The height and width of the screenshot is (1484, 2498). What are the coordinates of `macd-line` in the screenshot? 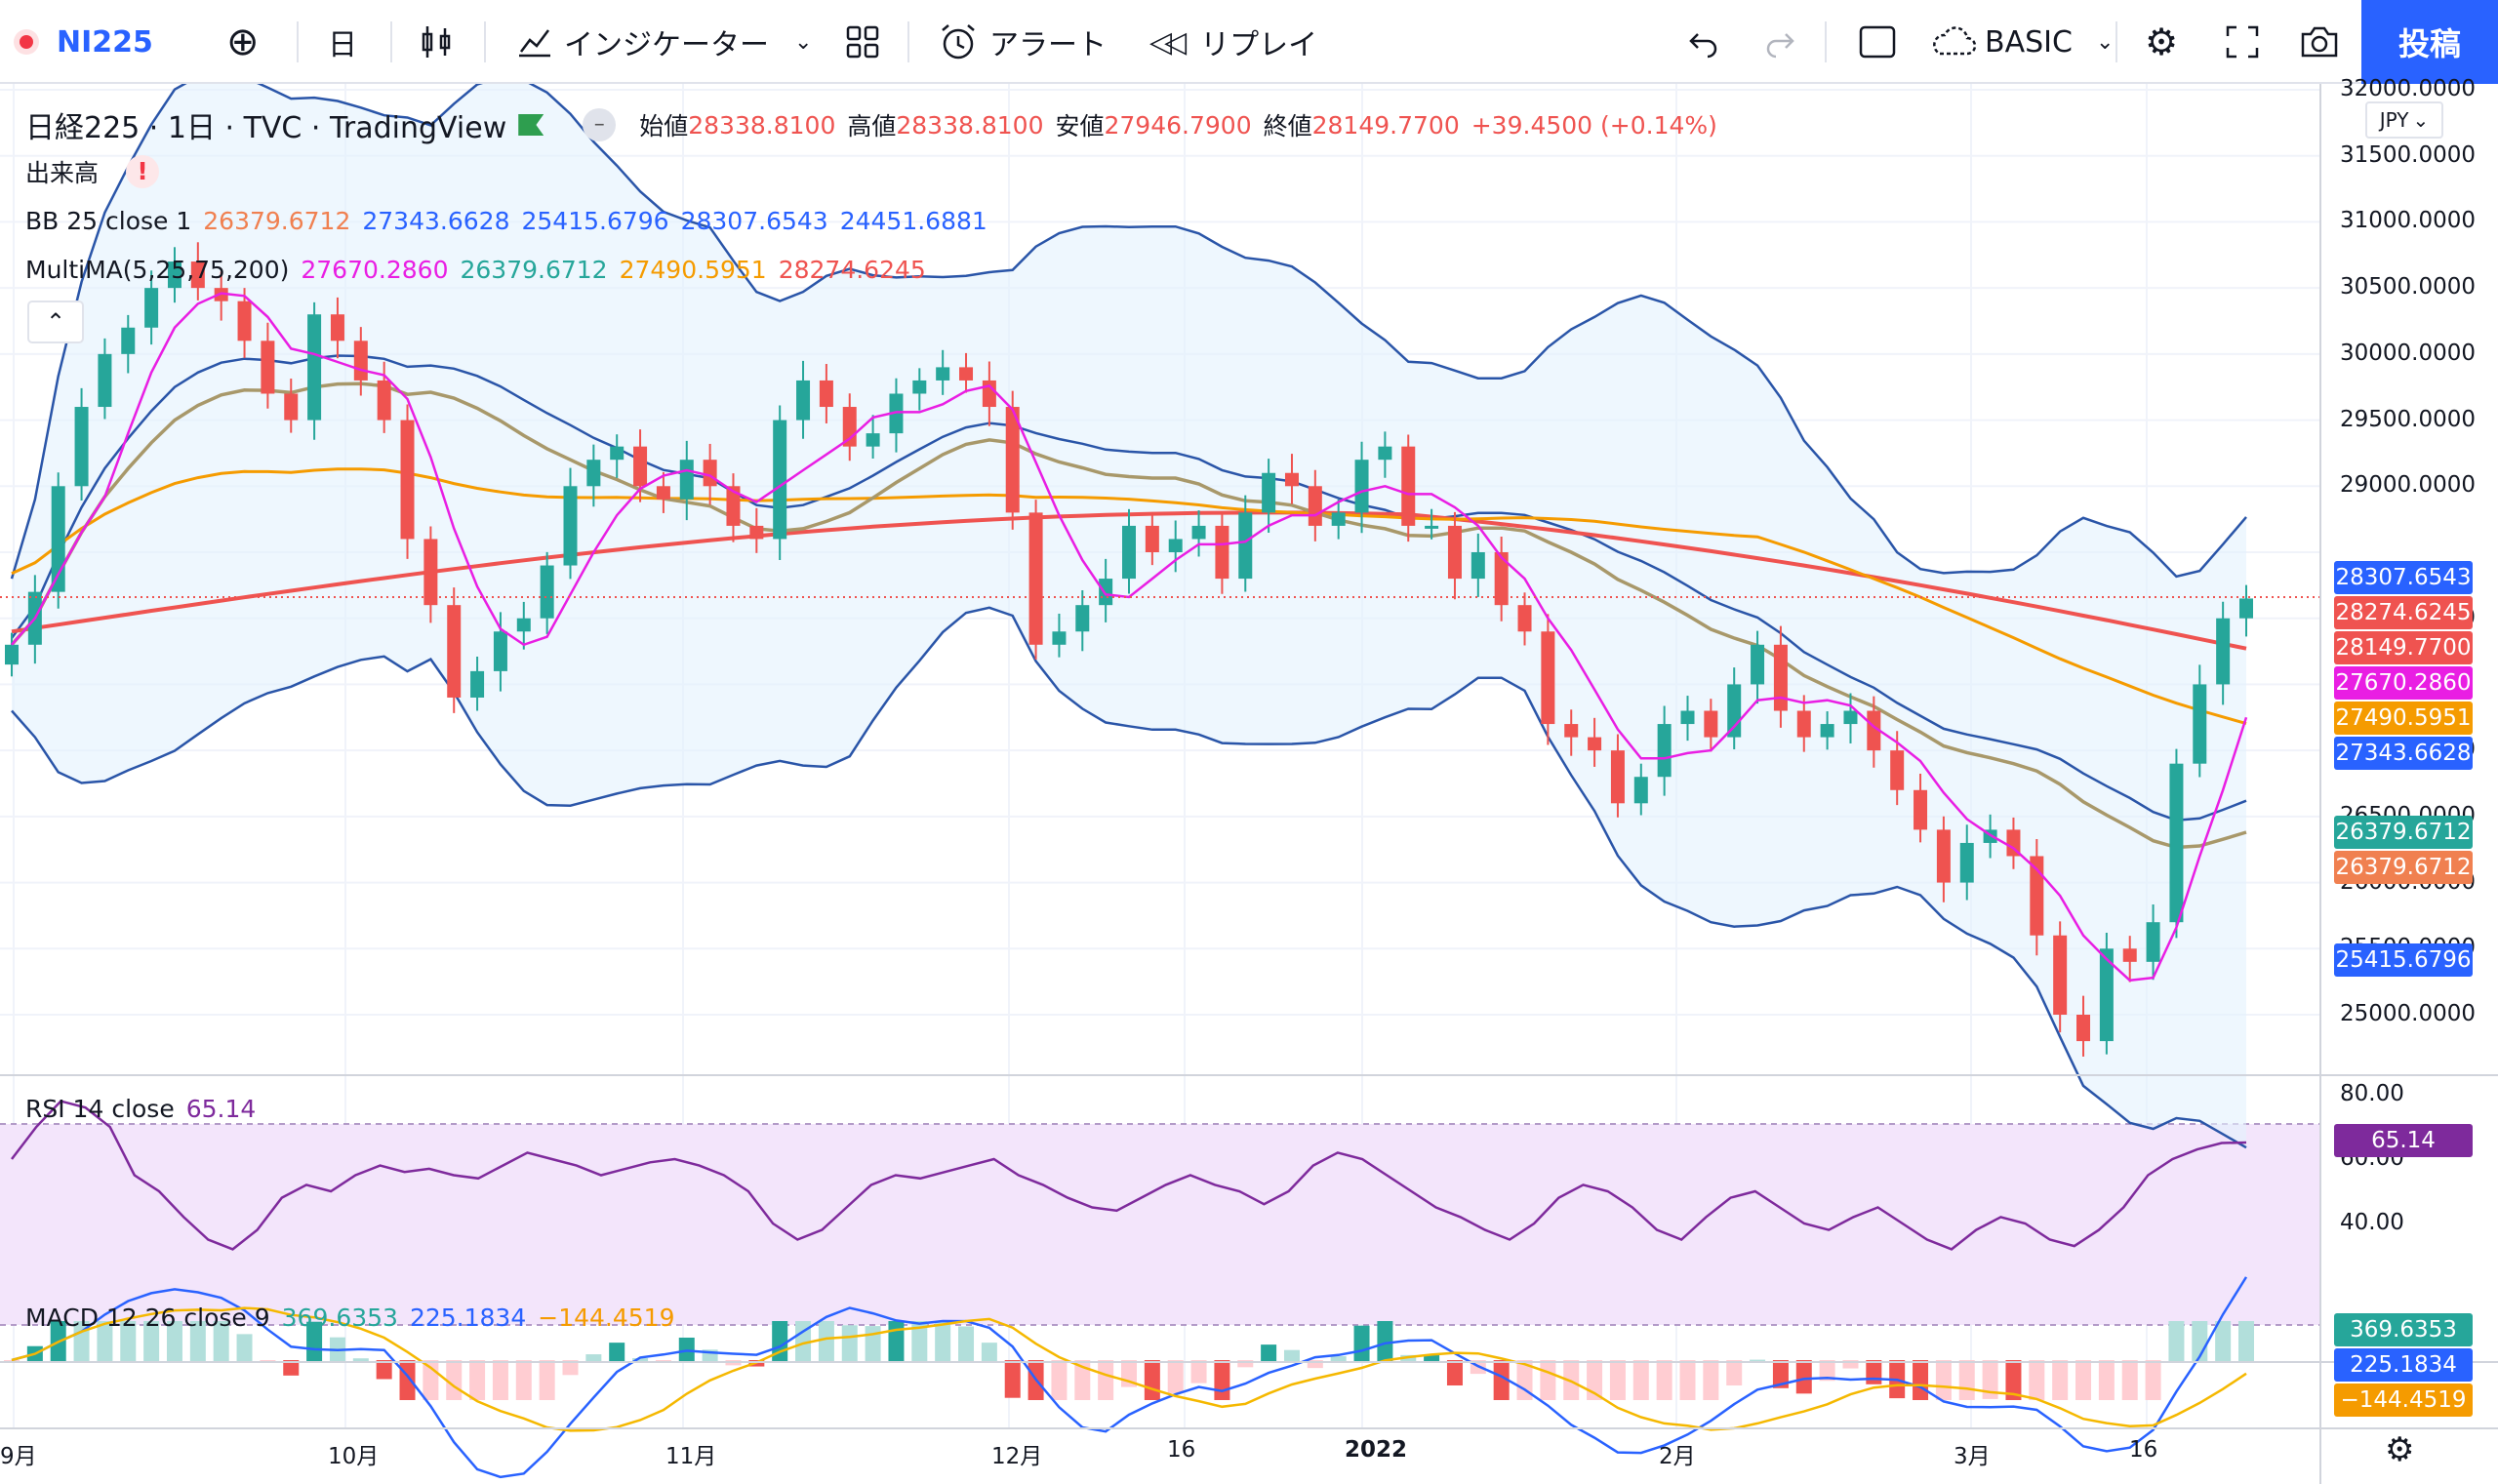 It's located at (1129, 1377).